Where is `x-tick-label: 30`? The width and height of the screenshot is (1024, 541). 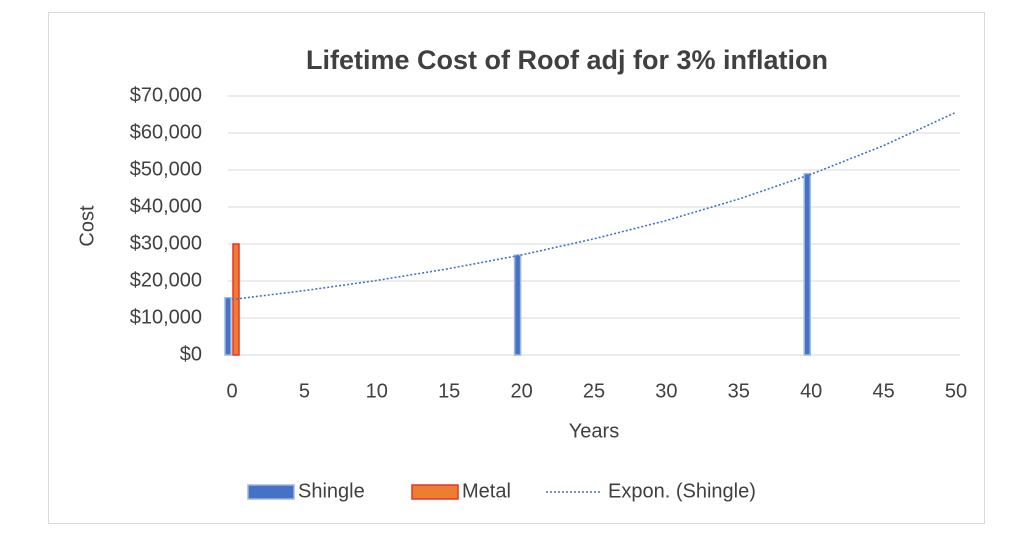
x-tick-label: 30 is located at coordinates (666, 391).